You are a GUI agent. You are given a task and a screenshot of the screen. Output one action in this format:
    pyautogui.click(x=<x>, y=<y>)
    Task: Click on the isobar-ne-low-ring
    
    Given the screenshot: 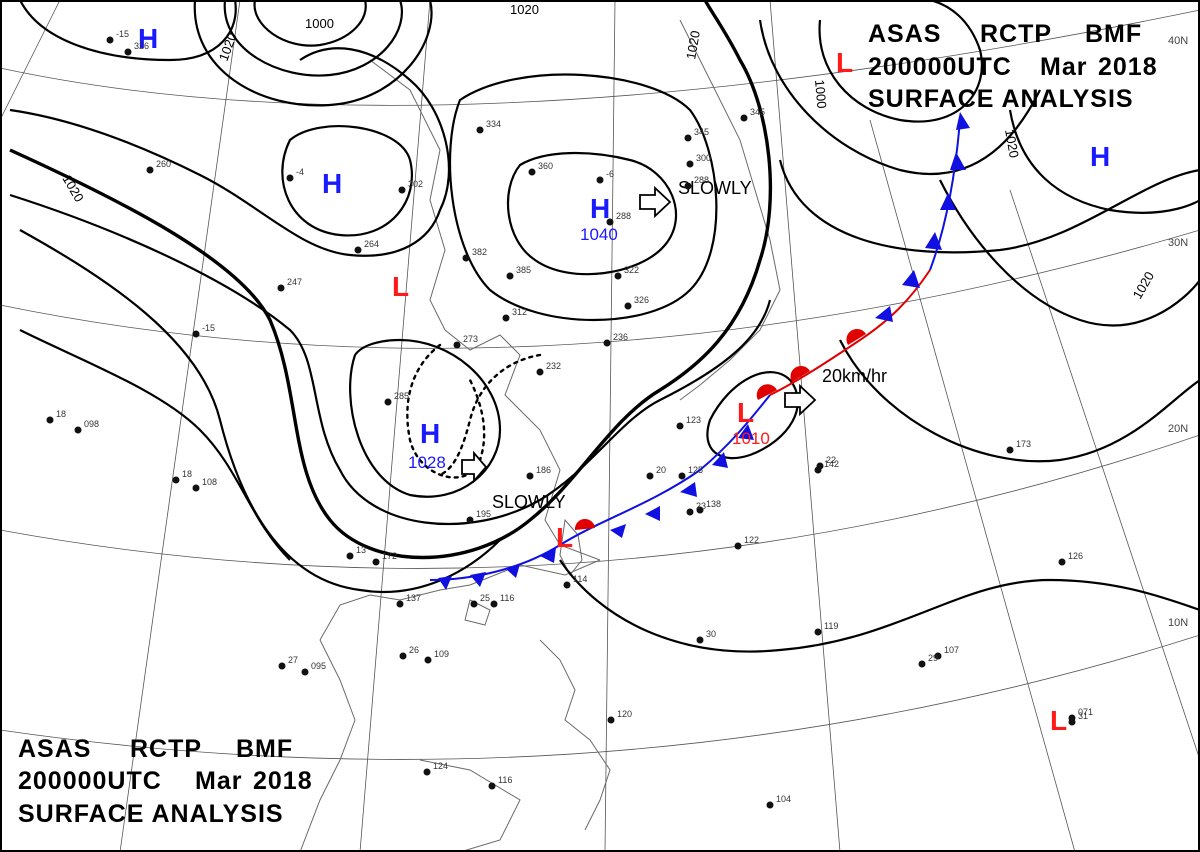 What is the action you would take?
    pyautogui.click(x=900, y=61)
    